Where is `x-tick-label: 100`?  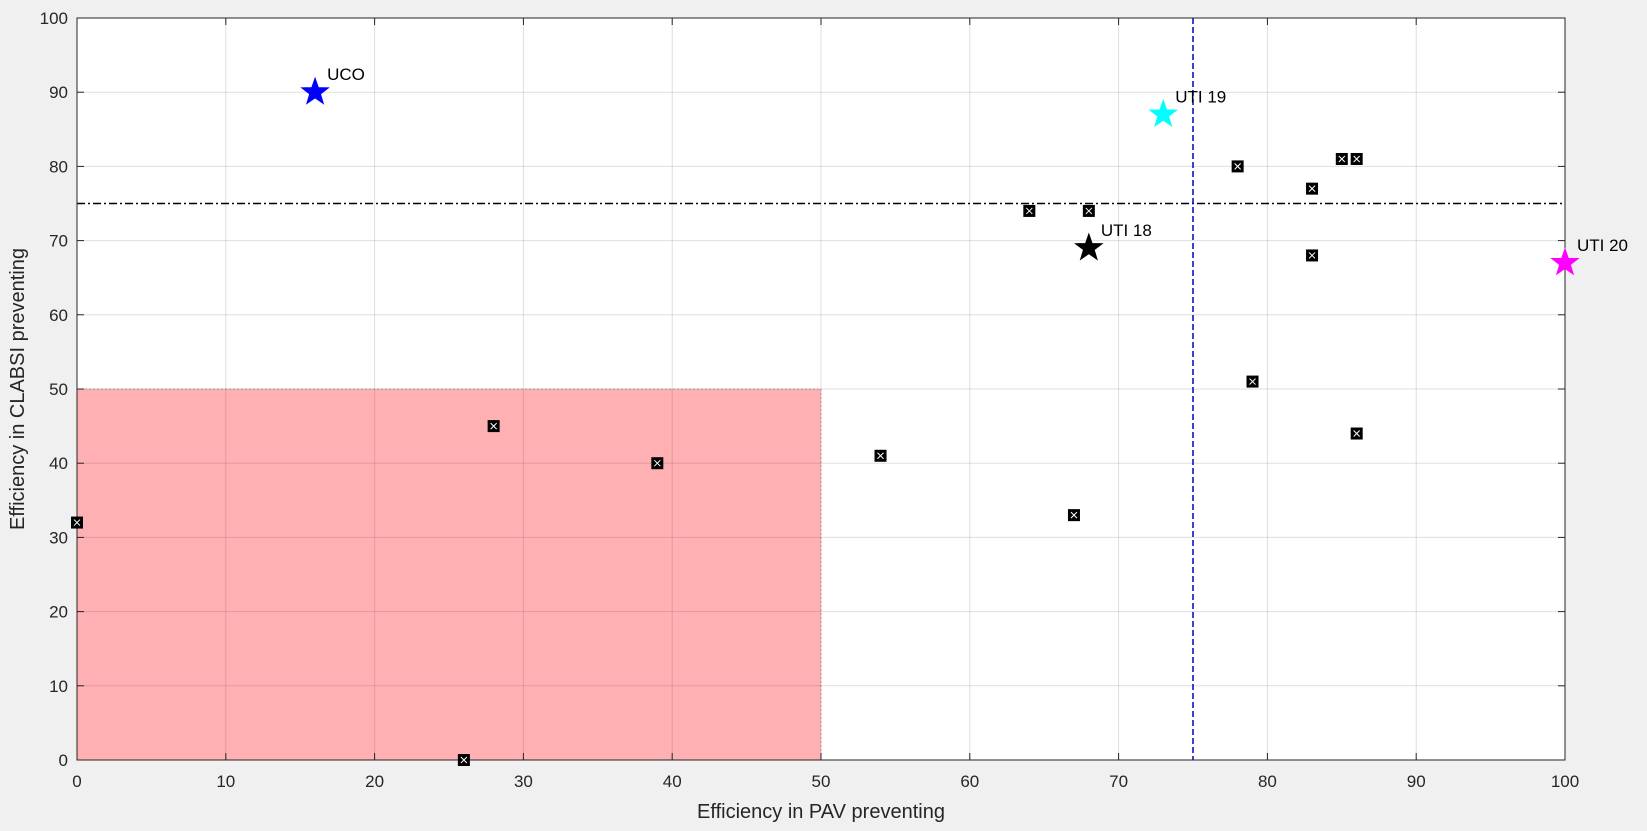
x-tick-label: 100 is located at coordinates (1565, 781).